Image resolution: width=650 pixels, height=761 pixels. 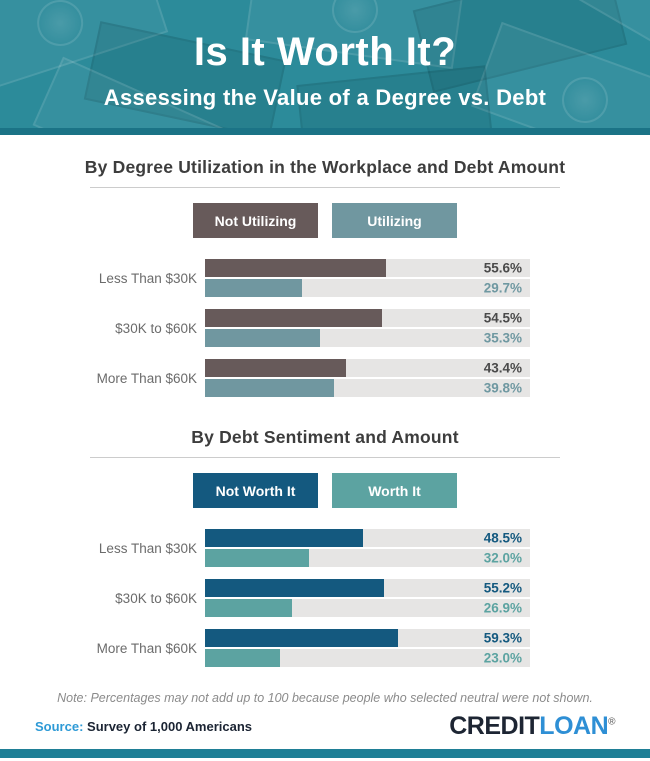 I want to click on value-label: 29.7%, so click(x=502, y=288).